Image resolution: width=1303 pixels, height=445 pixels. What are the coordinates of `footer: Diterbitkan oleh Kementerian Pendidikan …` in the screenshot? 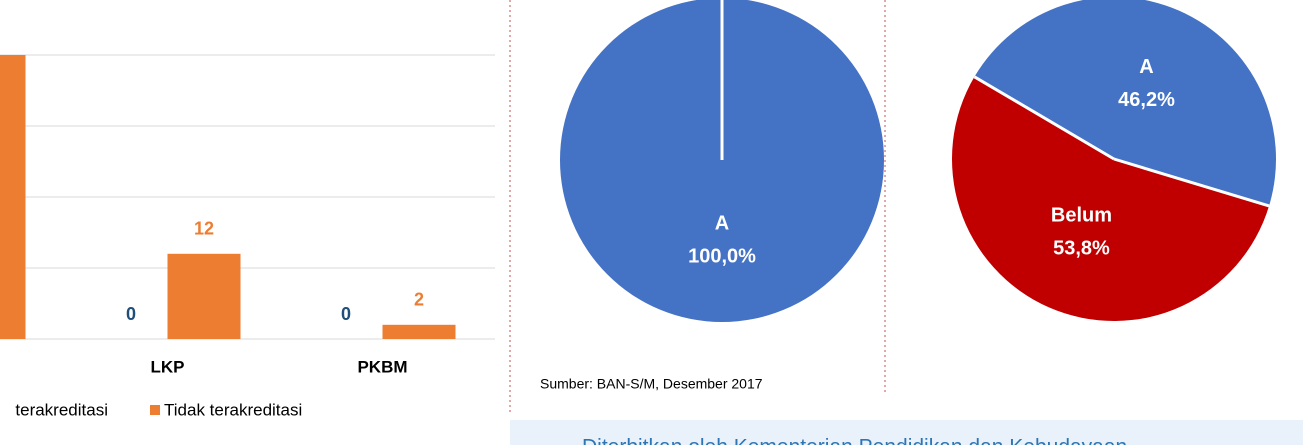 It's located at (854, 440).